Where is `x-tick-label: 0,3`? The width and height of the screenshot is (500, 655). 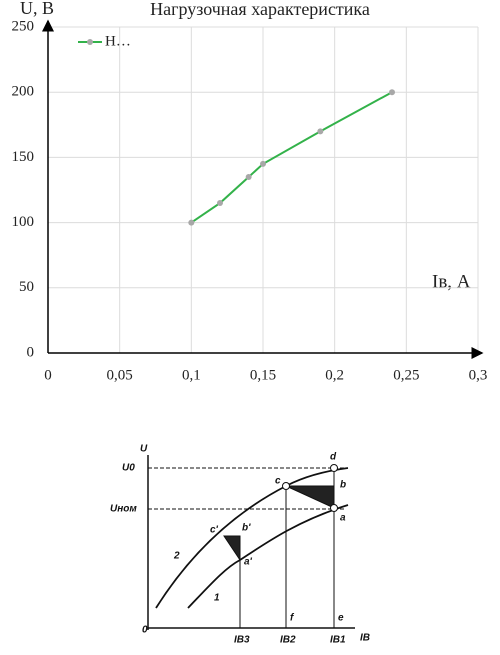 x-tick-label: 0,3 is located at coordinates (478, 375).